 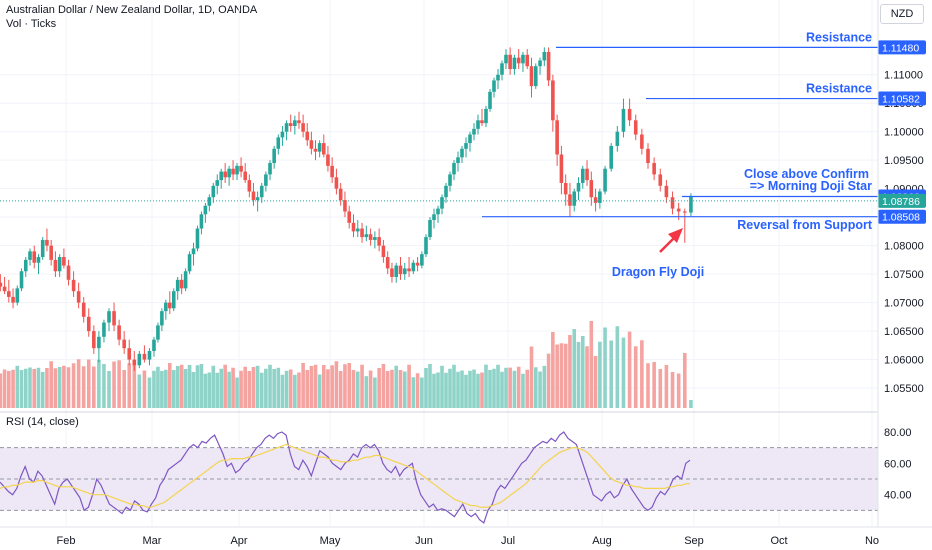 What do you see at coordinates (602, 541) in the screenshot?
I see `x-tick-label: Aug` at bounding box center [602, 541].